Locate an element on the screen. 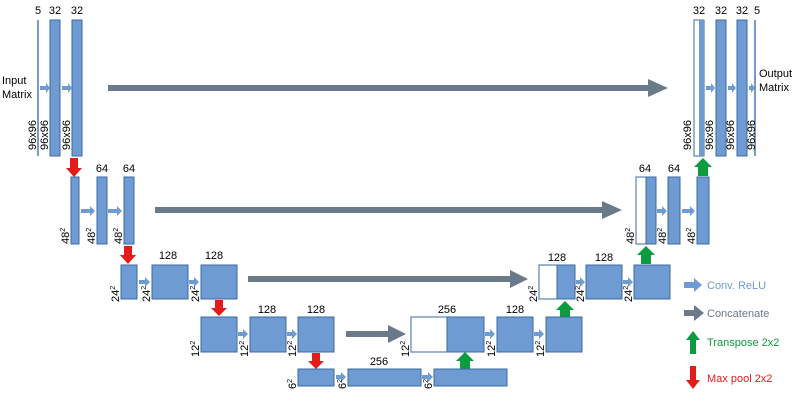 The width and height of the screenshot is (800, 402). feature-block-l5-b is located at coordinates (384, 377).